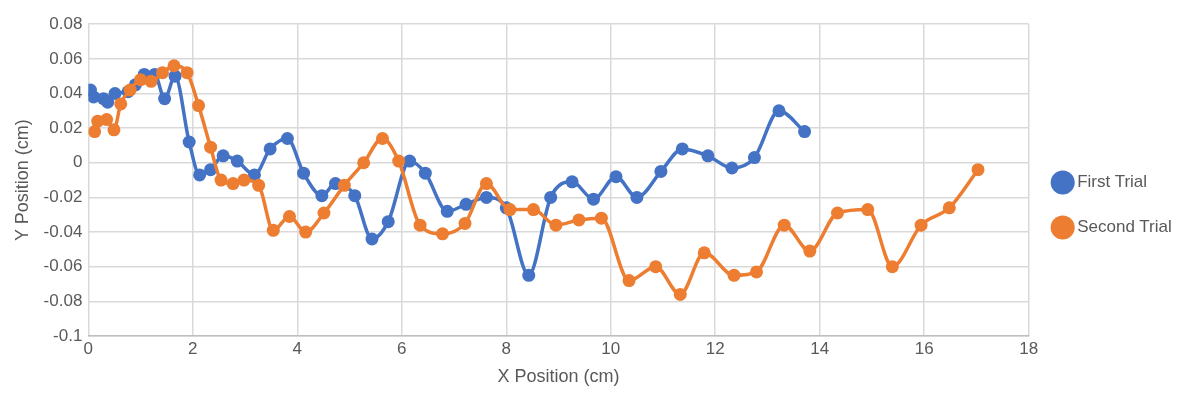 Image resolution: width=1195 pixels, height=404 pixels. Describe the element at coordinates (66, 23) in the screenshot. I see `y-tick-label: 0.08` at that location.